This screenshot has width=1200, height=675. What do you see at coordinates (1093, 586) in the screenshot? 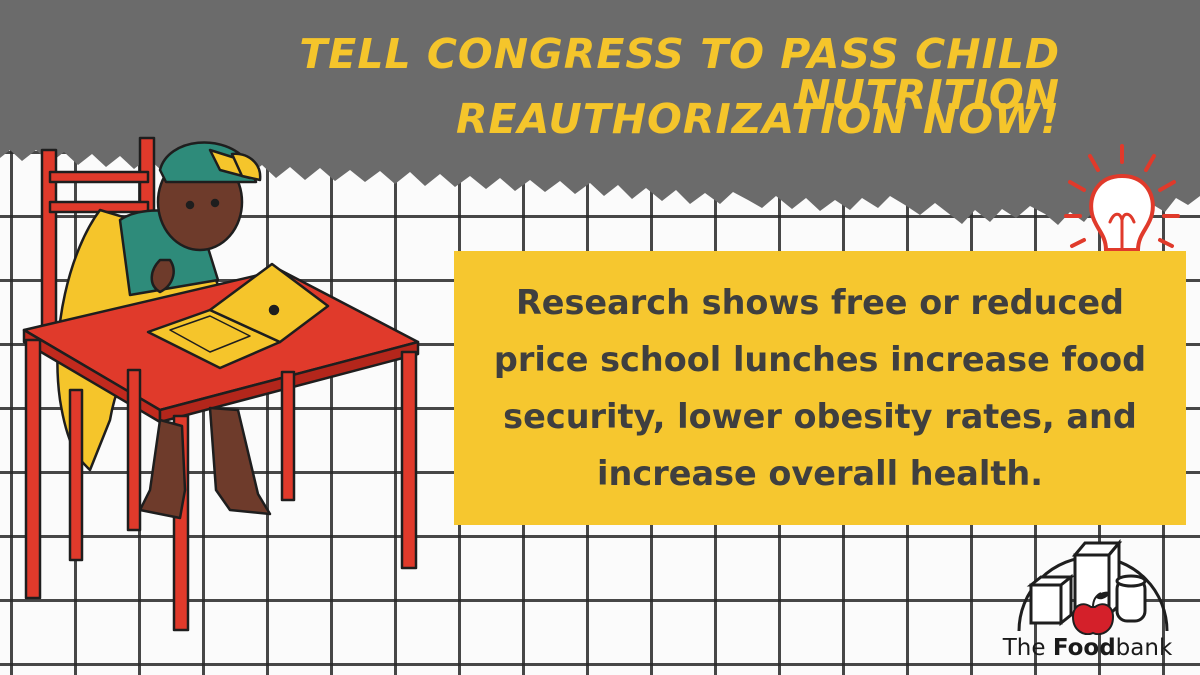
I see `foodbank-logo-icon` at bounding box center [1093, 586].